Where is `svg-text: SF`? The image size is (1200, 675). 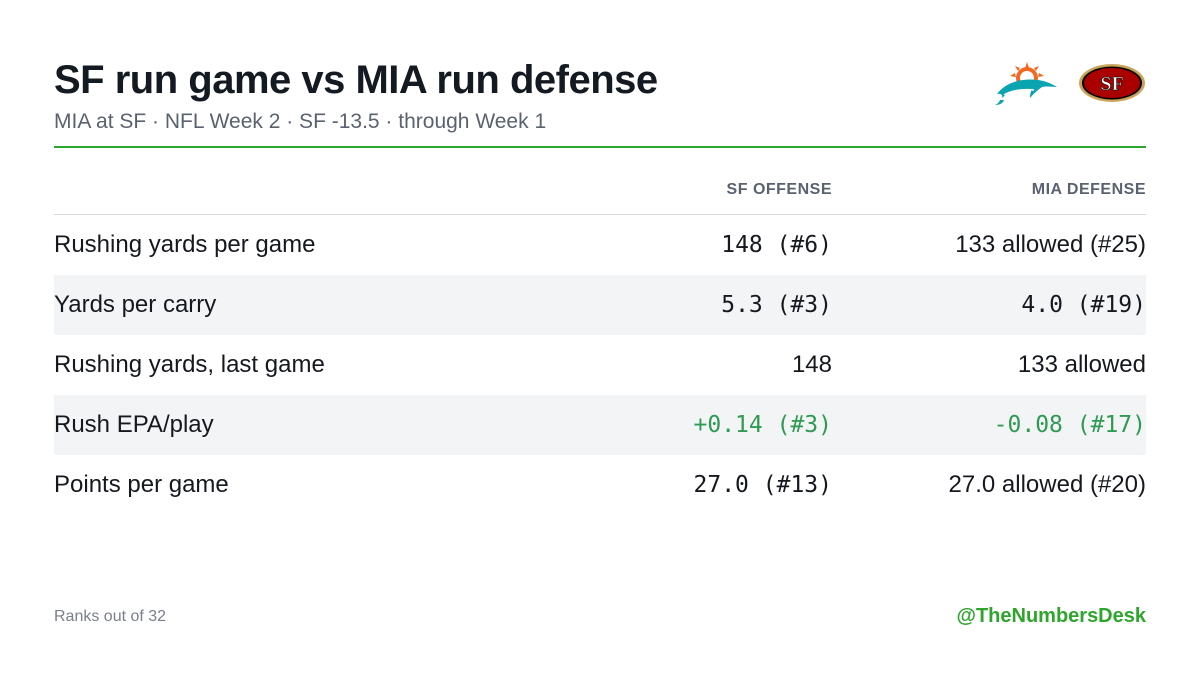
svg-text: SF is located at coordinates (1111, 84).